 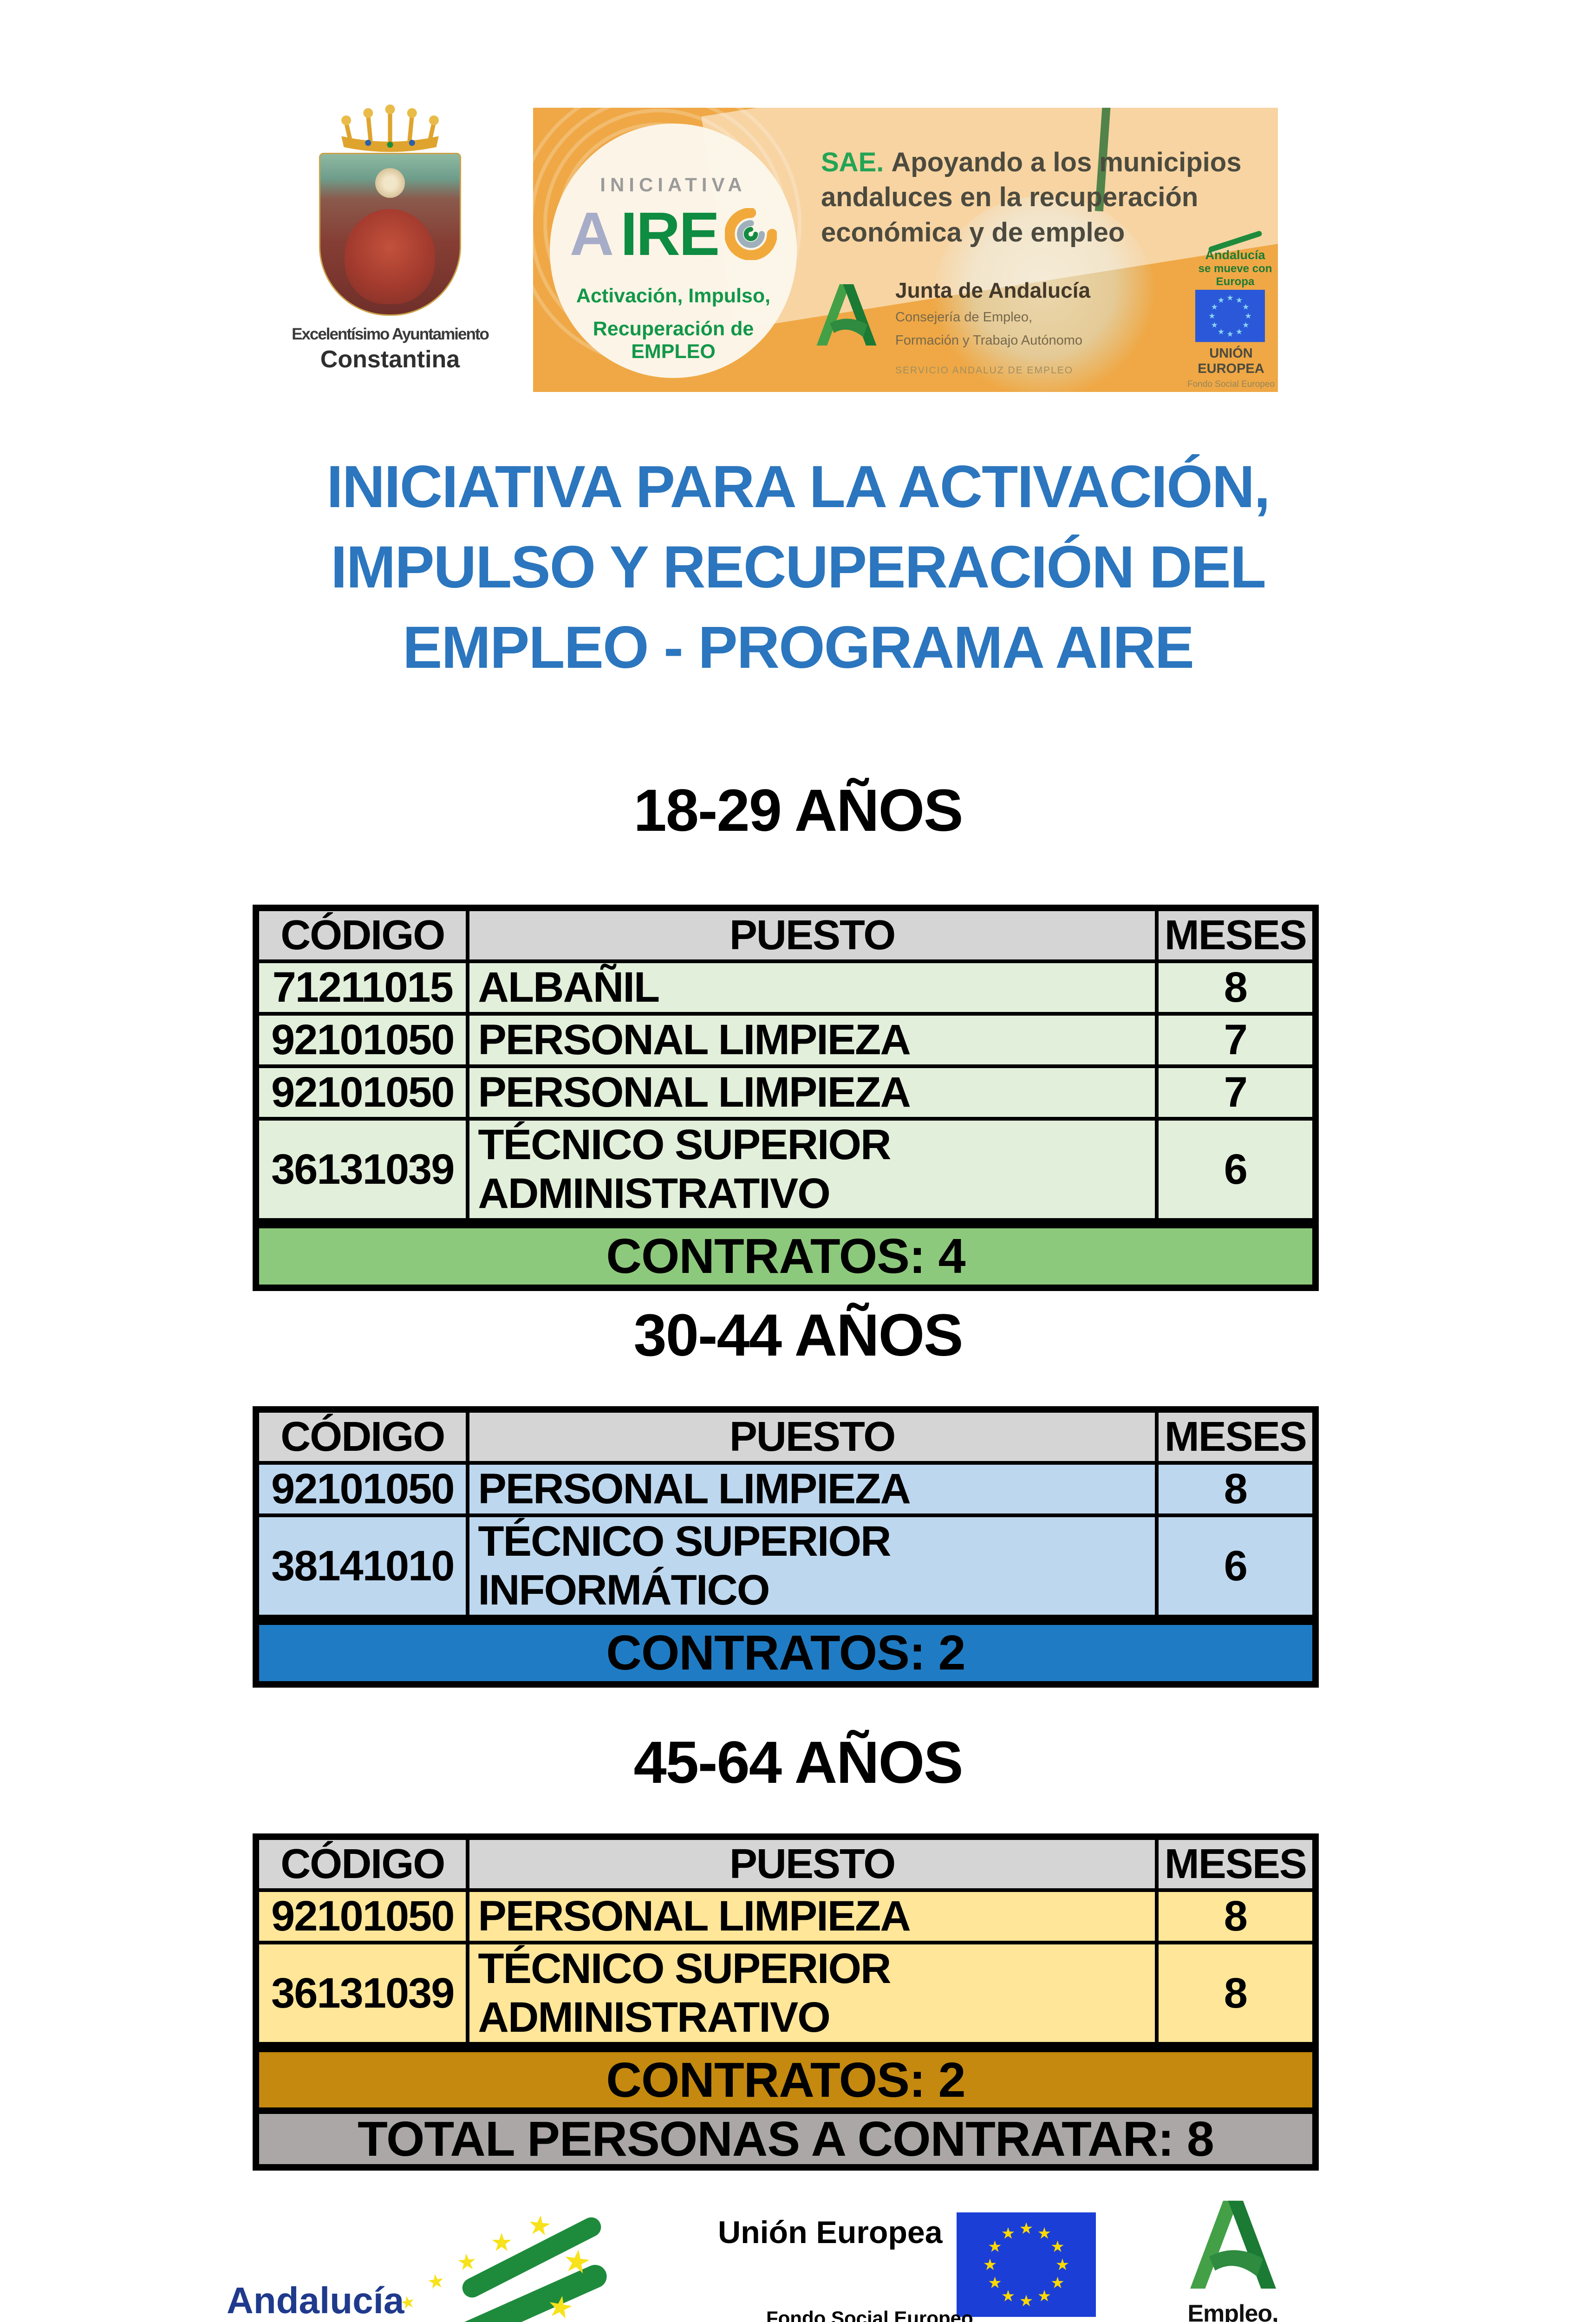 I want to click on table-row: 38141010 TÉCNICO SUPERIOR INFORMÁTICO 6, so click(x=786, y=1567).